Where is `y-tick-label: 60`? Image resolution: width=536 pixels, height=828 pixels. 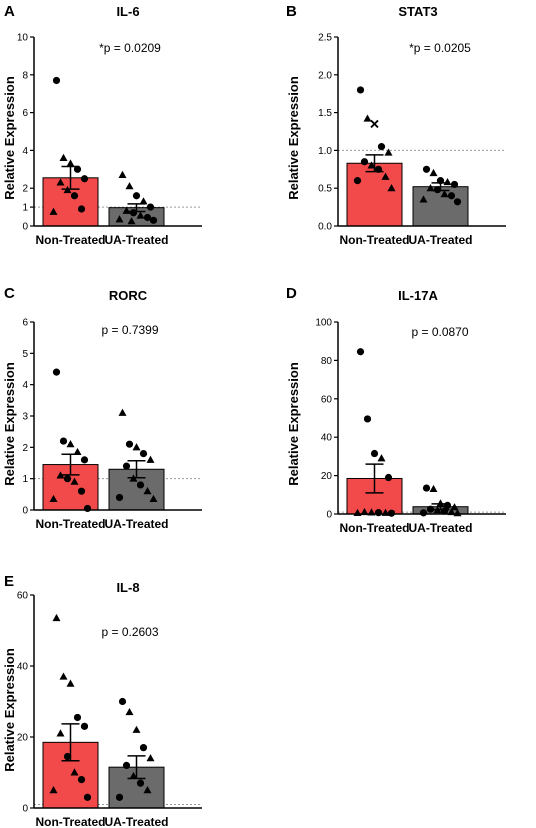
y-tick-label: 60 is located at coordinates (327, 399).